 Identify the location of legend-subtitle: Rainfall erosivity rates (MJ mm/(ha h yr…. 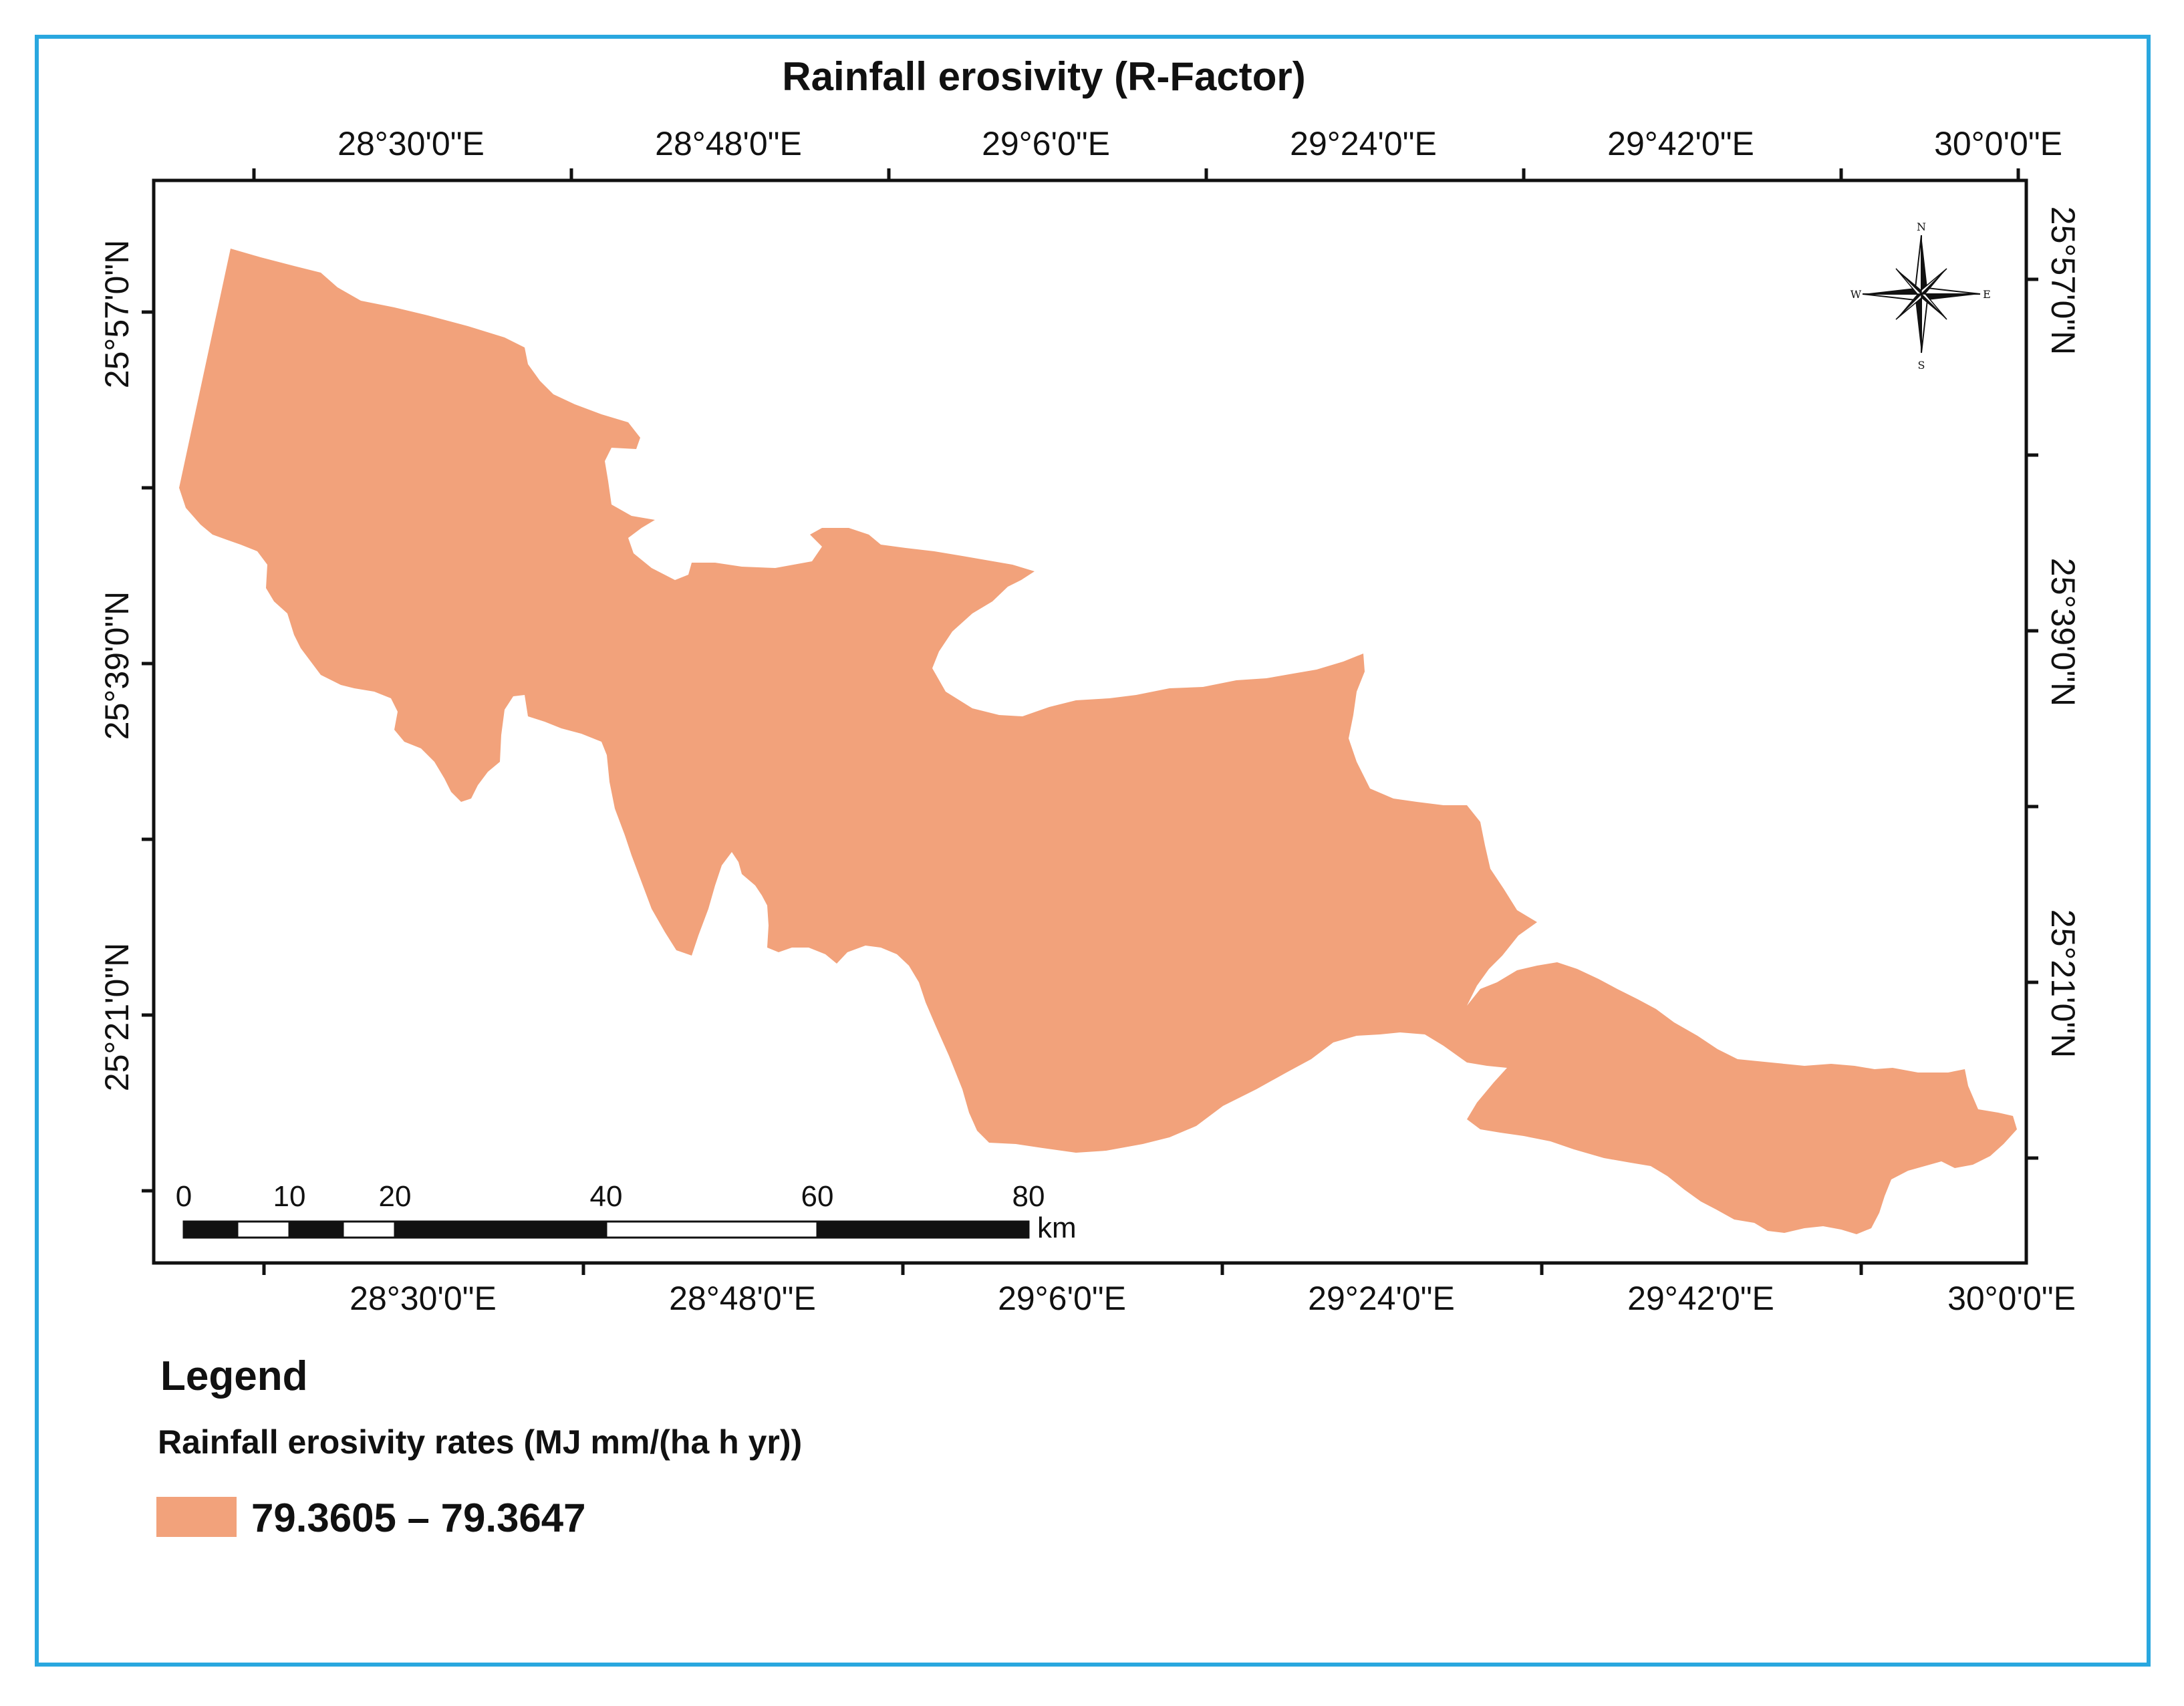
(480, 1442).